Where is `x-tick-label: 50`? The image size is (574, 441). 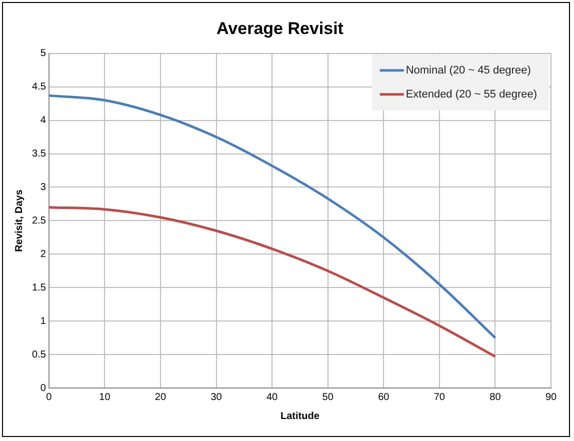
x-tick-label: 50 is located at coordinates (328, 397).